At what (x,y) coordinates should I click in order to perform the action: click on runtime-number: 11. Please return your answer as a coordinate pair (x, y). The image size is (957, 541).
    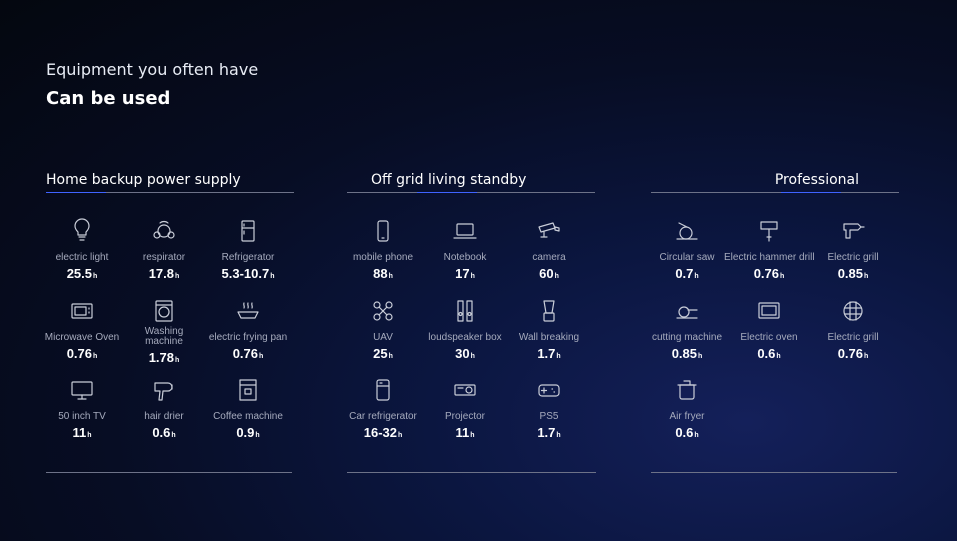
    Looking at the image, I should click on (79, 432).